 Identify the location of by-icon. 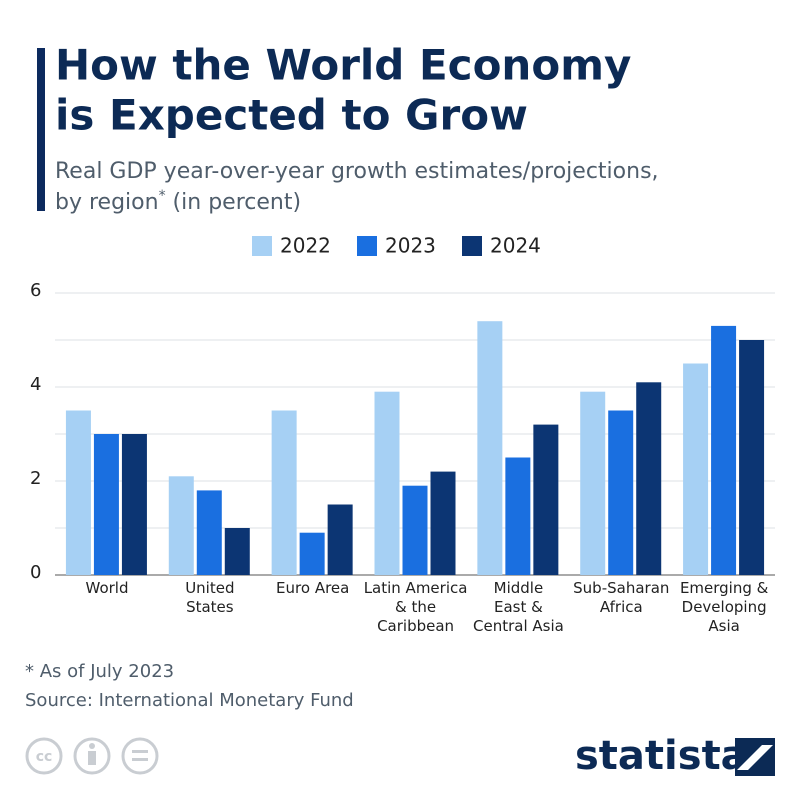
(92, 754).